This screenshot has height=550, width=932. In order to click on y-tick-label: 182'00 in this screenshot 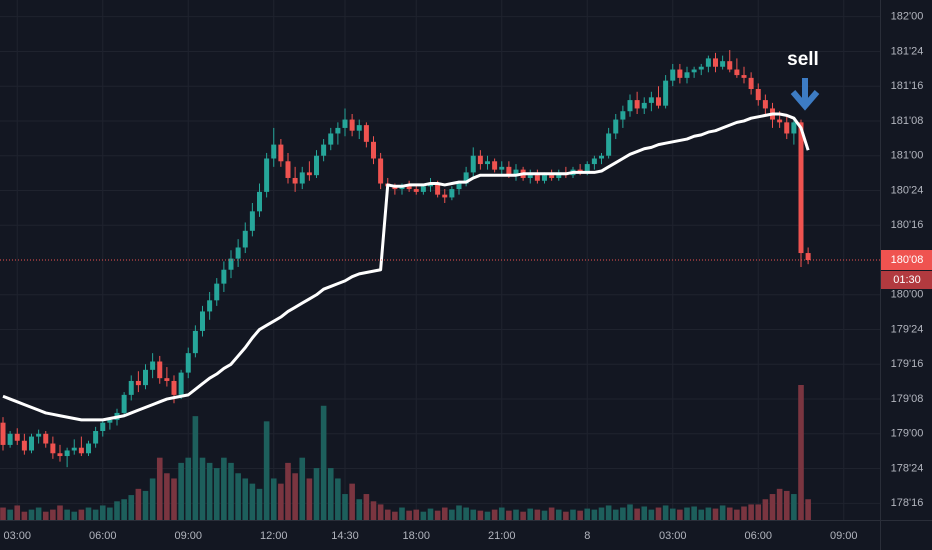, I will do `click(907, 17)`.